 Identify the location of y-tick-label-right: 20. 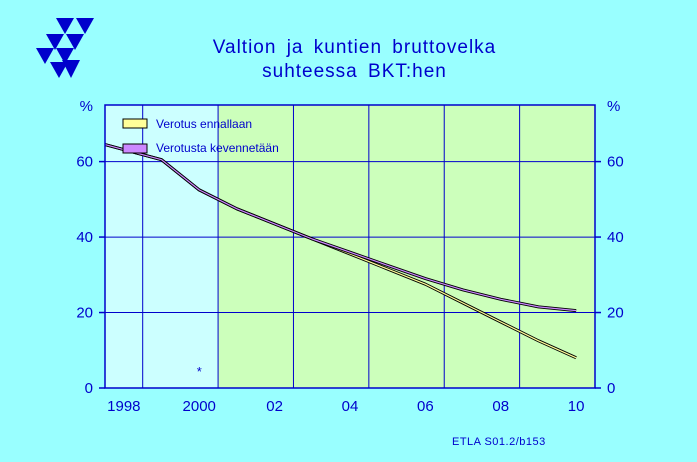
(615, 313).